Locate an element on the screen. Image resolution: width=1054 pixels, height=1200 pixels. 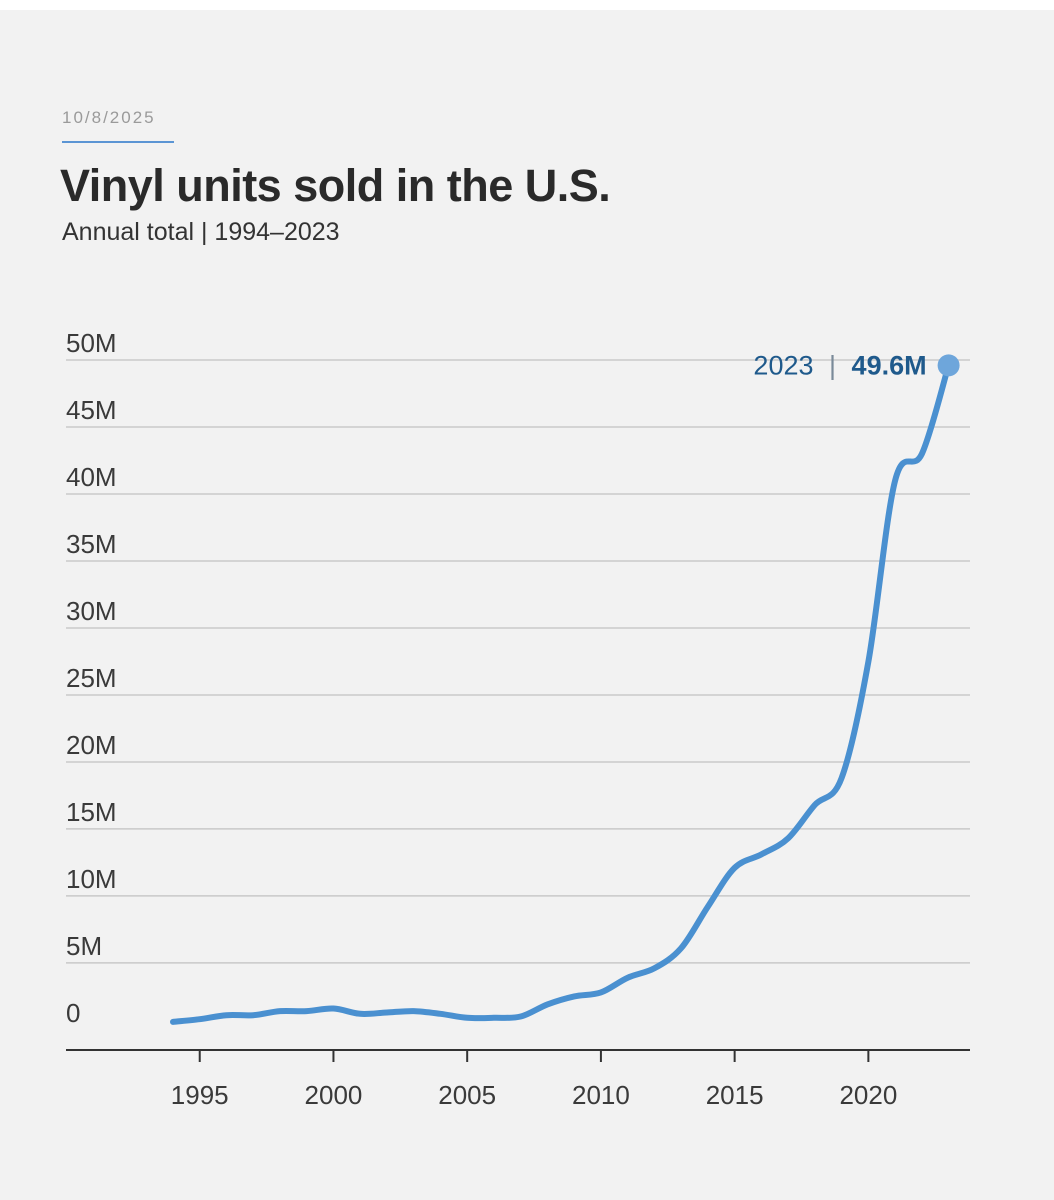
endpoint-callout: 2023 | 49.6M is located at coordinates (839, 365).